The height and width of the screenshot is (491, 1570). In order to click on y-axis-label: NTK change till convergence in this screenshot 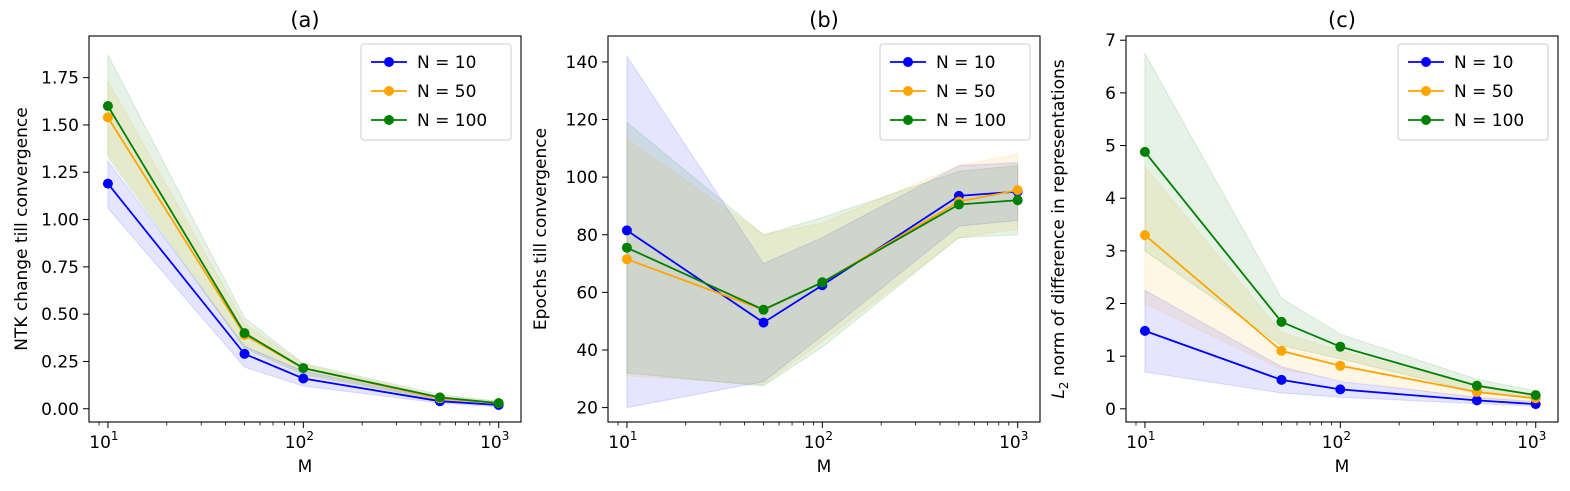, I will do `click(22, 228)`.